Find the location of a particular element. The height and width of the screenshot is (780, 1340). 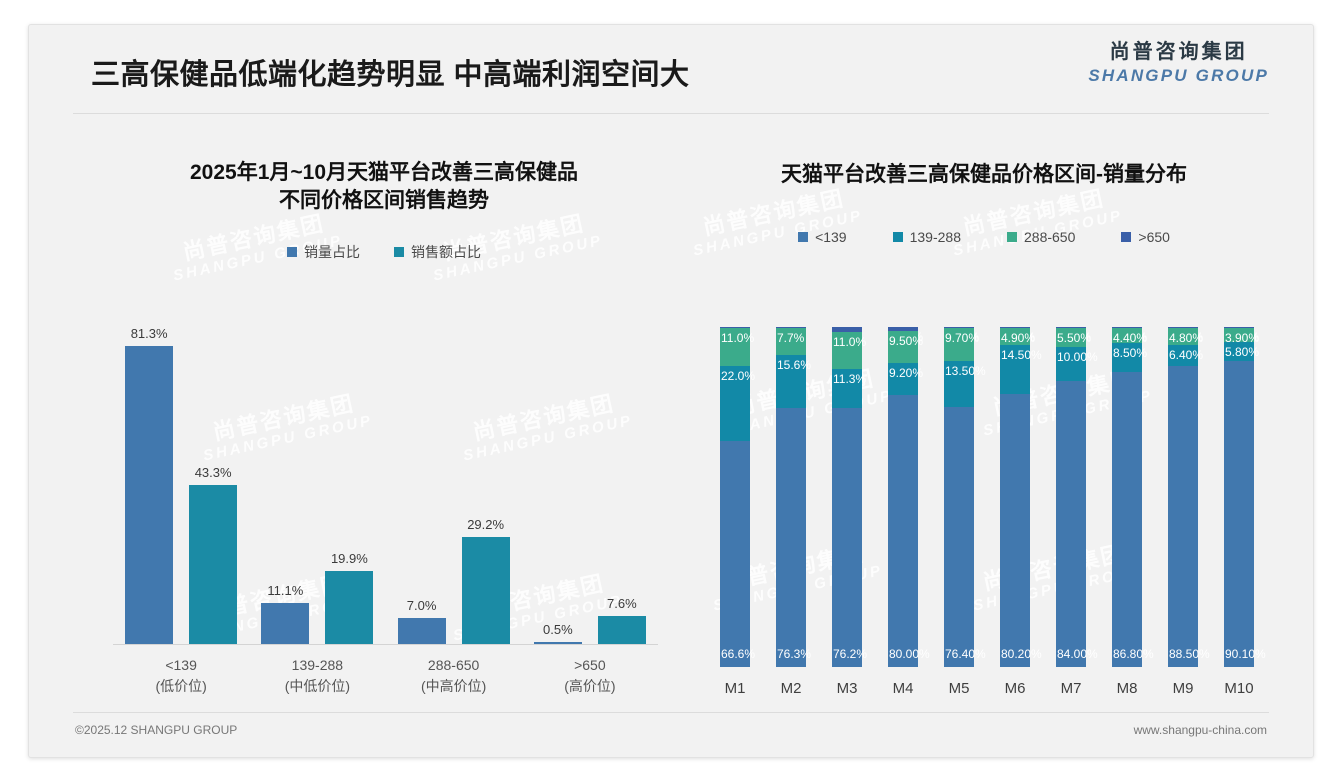

category-label: 288-650 (中高价位) is located at coordinates (454, 677).